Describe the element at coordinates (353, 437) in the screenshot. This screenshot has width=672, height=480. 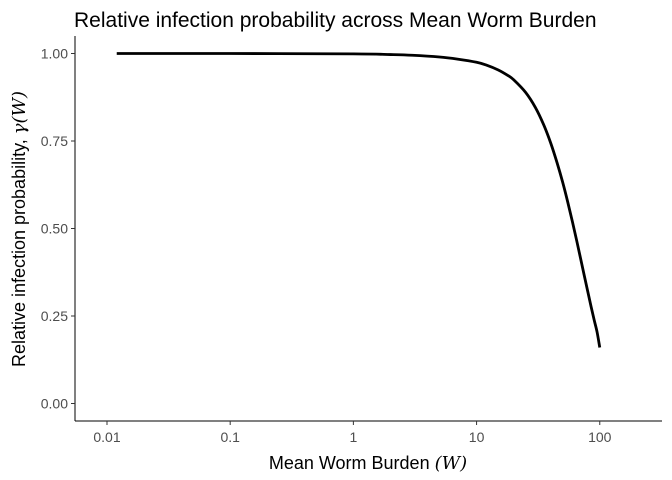
I see `x-tick-label: 1` at that location.